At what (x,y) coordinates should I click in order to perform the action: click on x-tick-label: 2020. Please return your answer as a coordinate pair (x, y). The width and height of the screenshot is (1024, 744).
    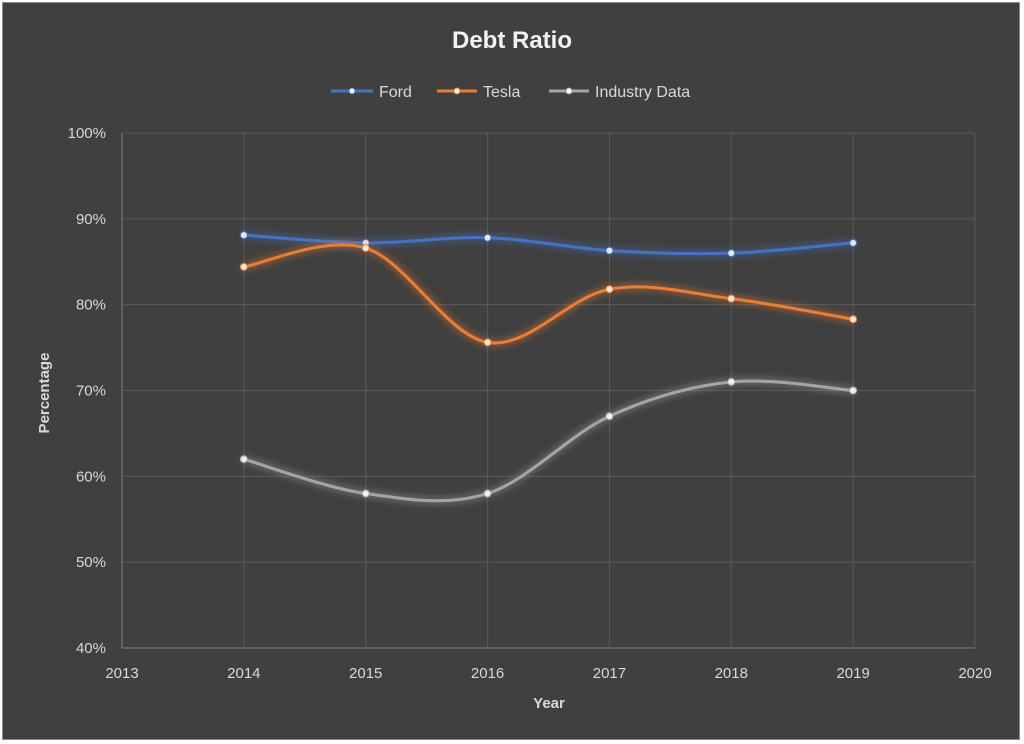
    Looking at the image, I should click on (974, 673).